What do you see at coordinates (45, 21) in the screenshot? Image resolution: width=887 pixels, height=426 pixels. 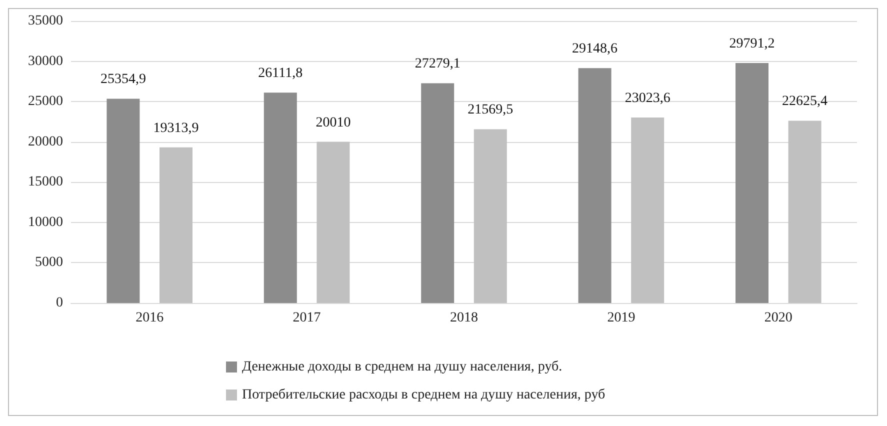 I see `y-tick-label: 35000` at bounding box center [45, 21].